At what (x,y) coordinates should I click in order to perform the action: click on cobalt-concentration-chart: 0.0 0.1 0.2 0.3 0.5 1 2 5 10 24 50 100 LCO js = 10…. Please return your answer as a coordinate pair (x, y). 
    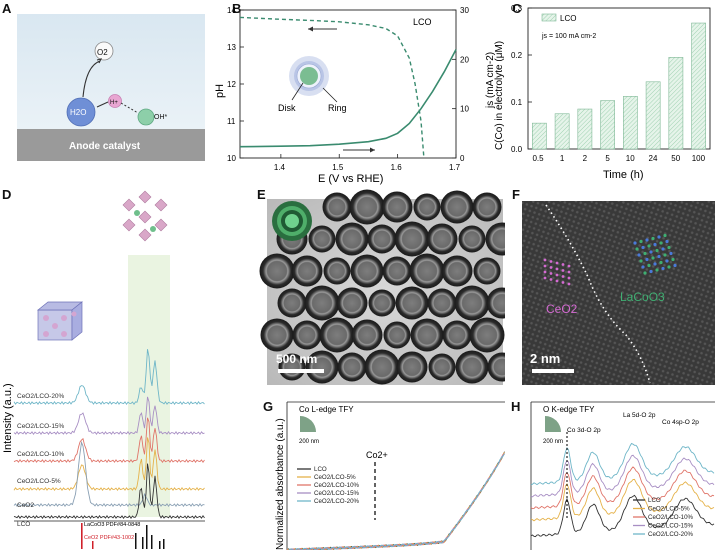
    Looking at the image, I should click on (602, 92).